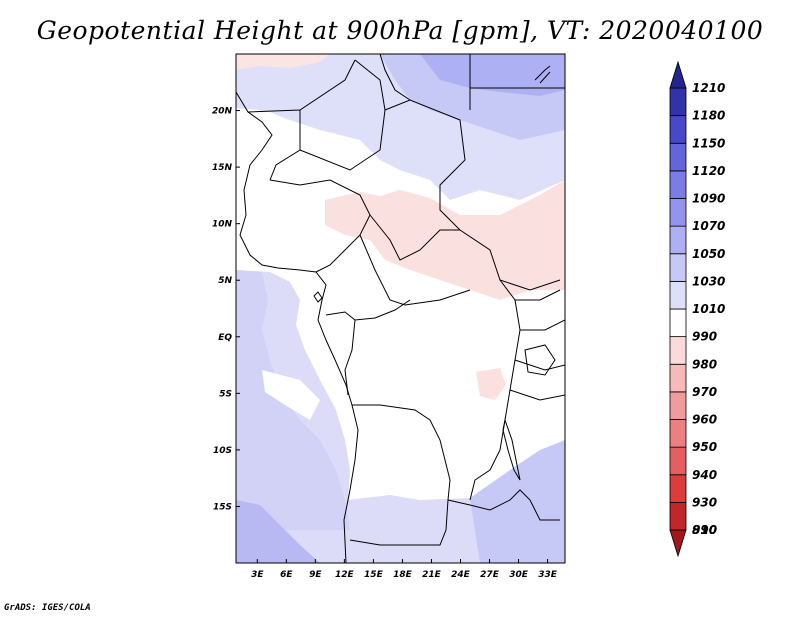 Image resolution: width=800 pixels, height=618 pixels. I want to click on field-region-white-patch, so click(291, 395).